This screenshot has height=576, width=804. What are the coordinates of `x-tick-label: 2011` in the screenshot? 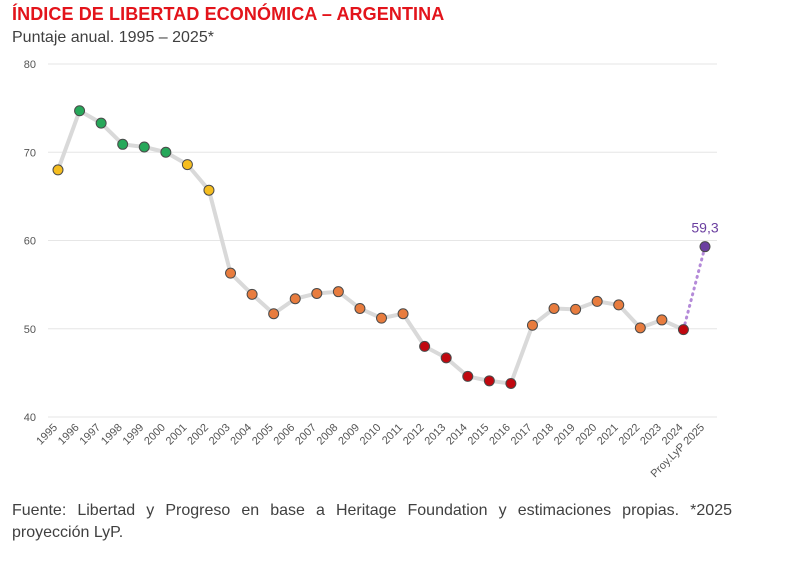 It's located at (392, 434).